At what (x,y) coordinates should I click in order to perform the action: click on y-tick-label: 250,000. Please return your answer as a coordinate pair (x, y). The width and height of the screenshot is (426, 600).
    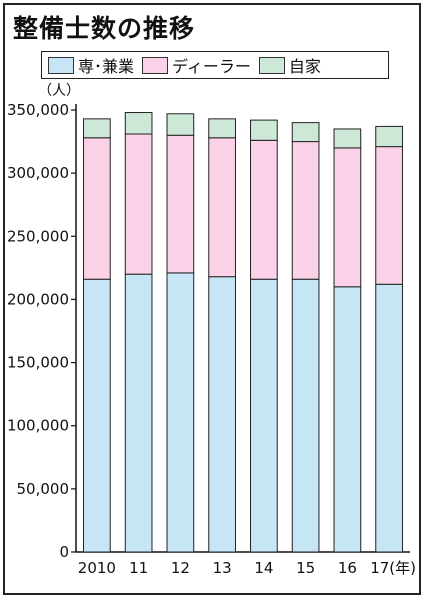
    Looking at the image, I should click on (38, 236).